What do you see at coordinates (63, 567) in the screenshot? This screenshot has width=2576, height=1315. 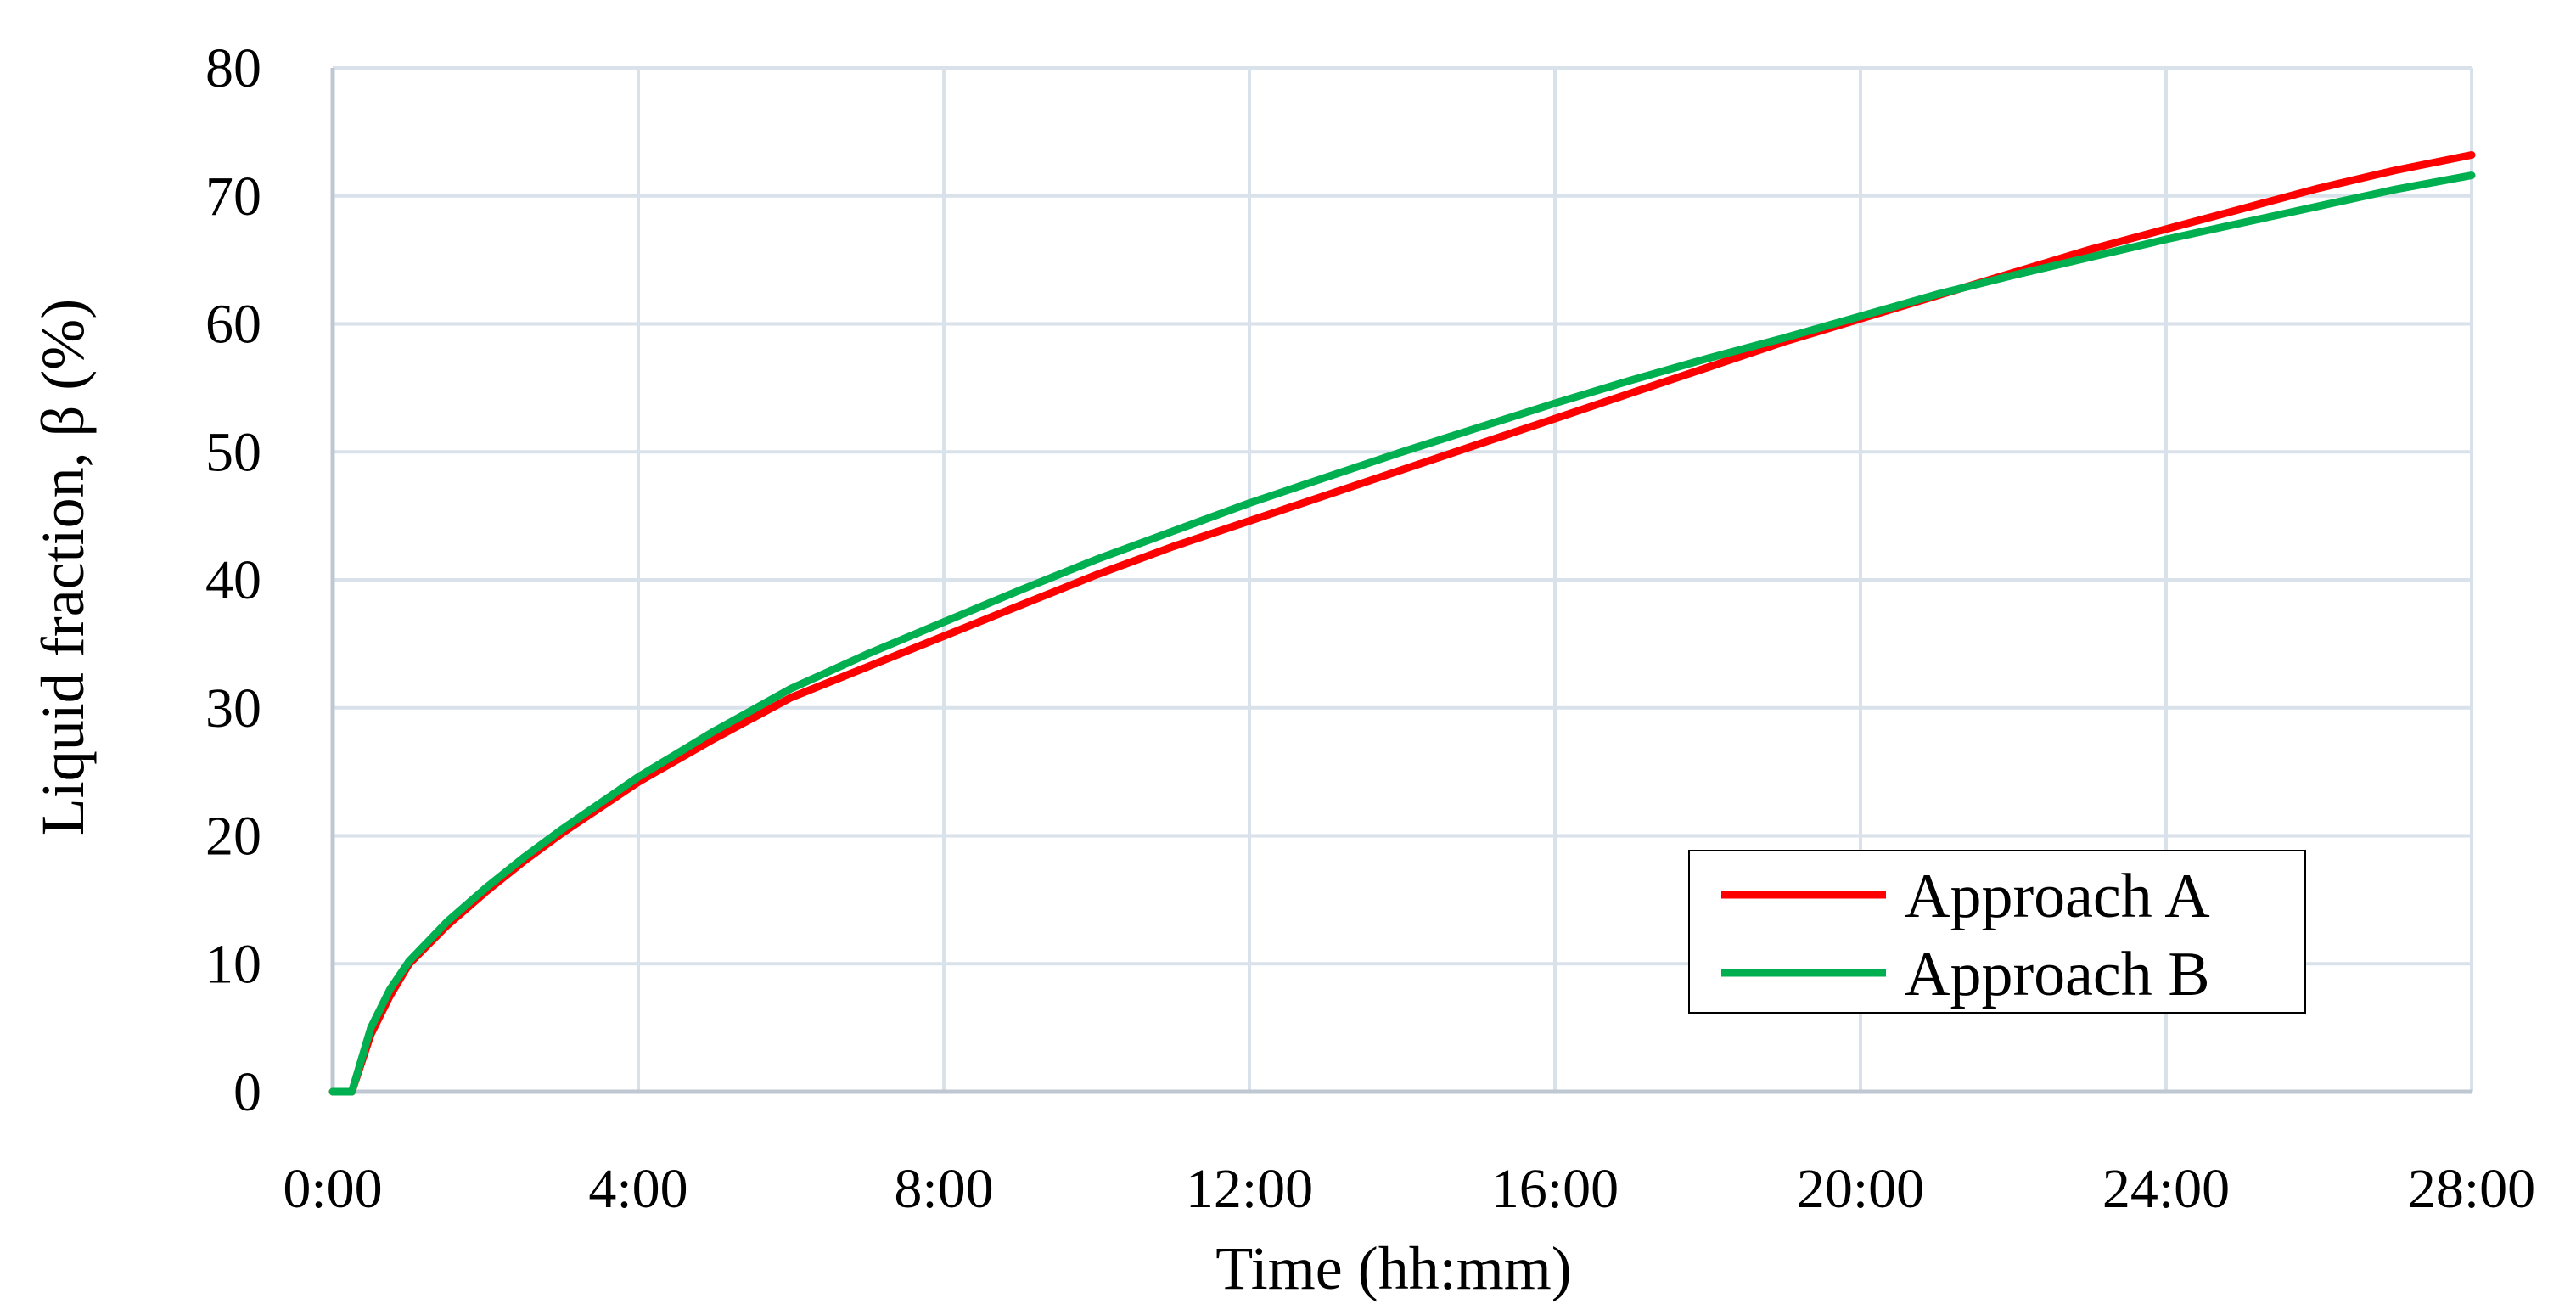 I see `y-axis-title: Liquid fraction, β (%)` at bounding box center [63, 567].